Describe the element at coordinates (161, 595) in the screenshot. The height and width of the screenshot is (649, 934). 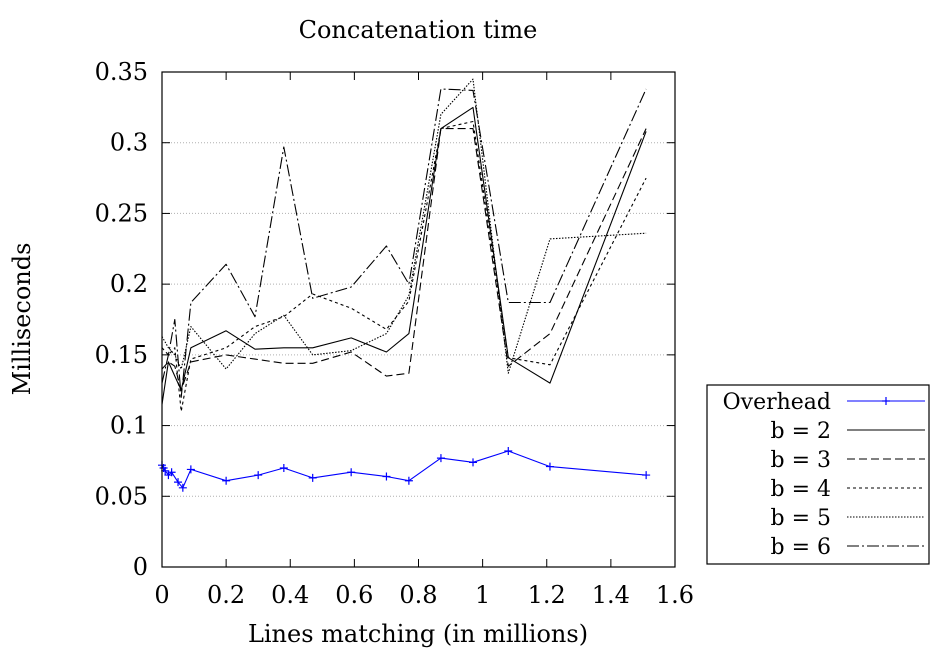
I see `x-tick-label: 0` at that location.